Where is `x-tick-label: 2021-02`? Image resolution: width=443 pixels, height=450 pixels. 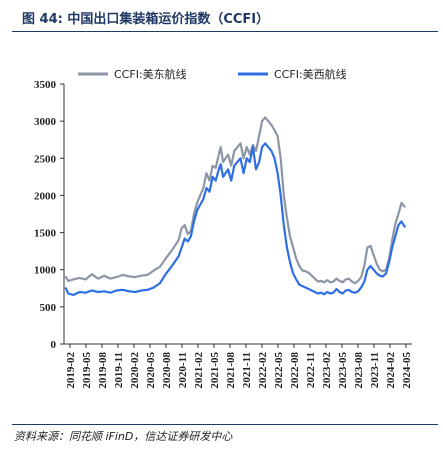
x-tick-label: 2021-02 is located at coordinates (199, 370).